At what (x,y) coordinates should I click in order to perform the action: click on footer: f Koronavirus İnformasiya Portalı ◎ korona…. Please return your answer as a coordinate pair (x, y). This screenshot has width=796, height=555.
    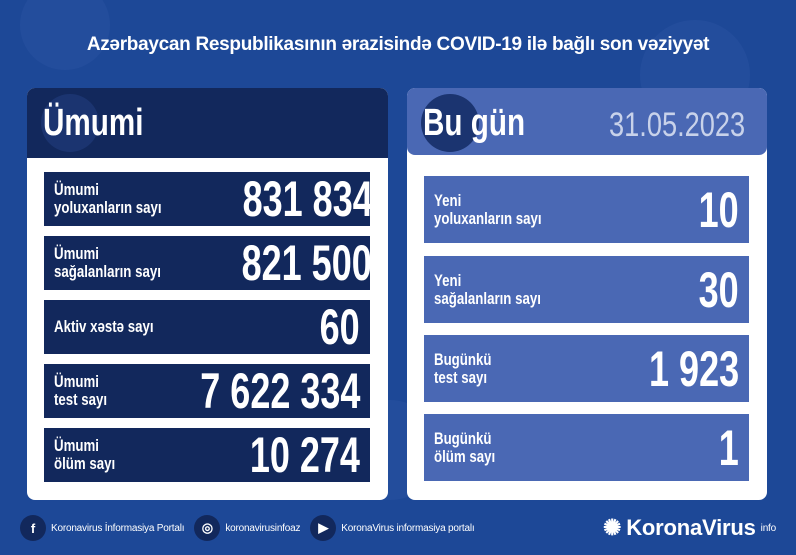
    Looking at the image, I should click on (398, 528).